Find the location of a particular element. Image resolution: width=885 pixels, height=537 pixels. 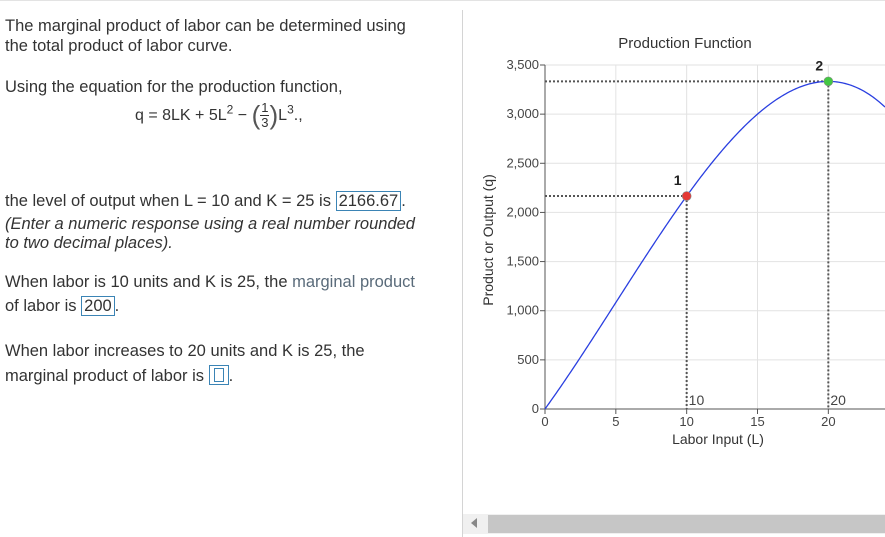

chart-title: Production Function is located at coordinates (684, 43).